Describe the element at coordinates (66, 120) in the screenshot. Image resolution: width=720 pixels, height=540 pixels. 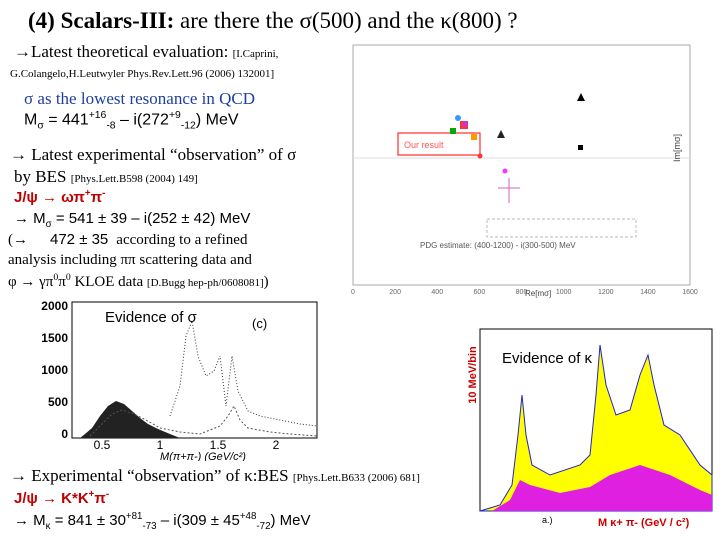
I see `t: = 441` at that location.